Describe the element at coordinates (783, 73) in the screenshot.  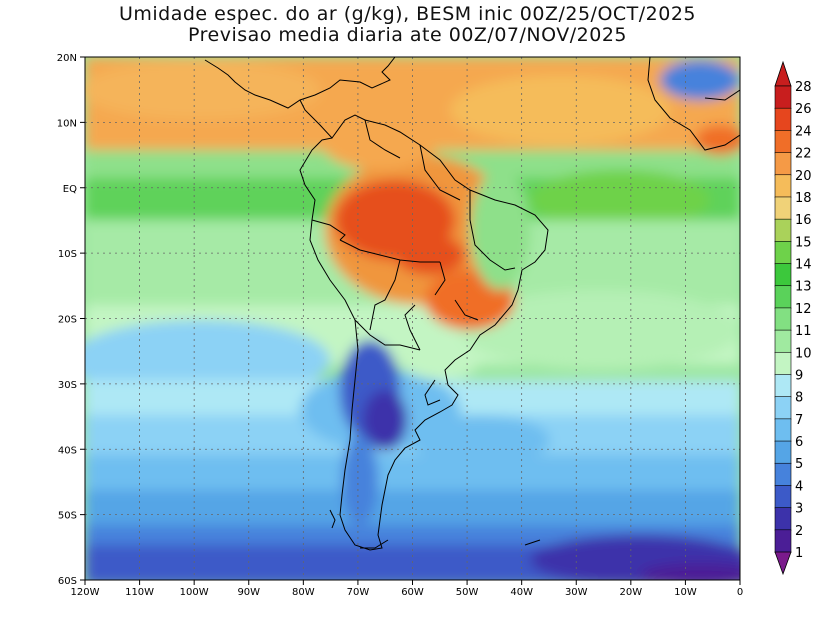
I see `colorbar-max-arrow` at that location.